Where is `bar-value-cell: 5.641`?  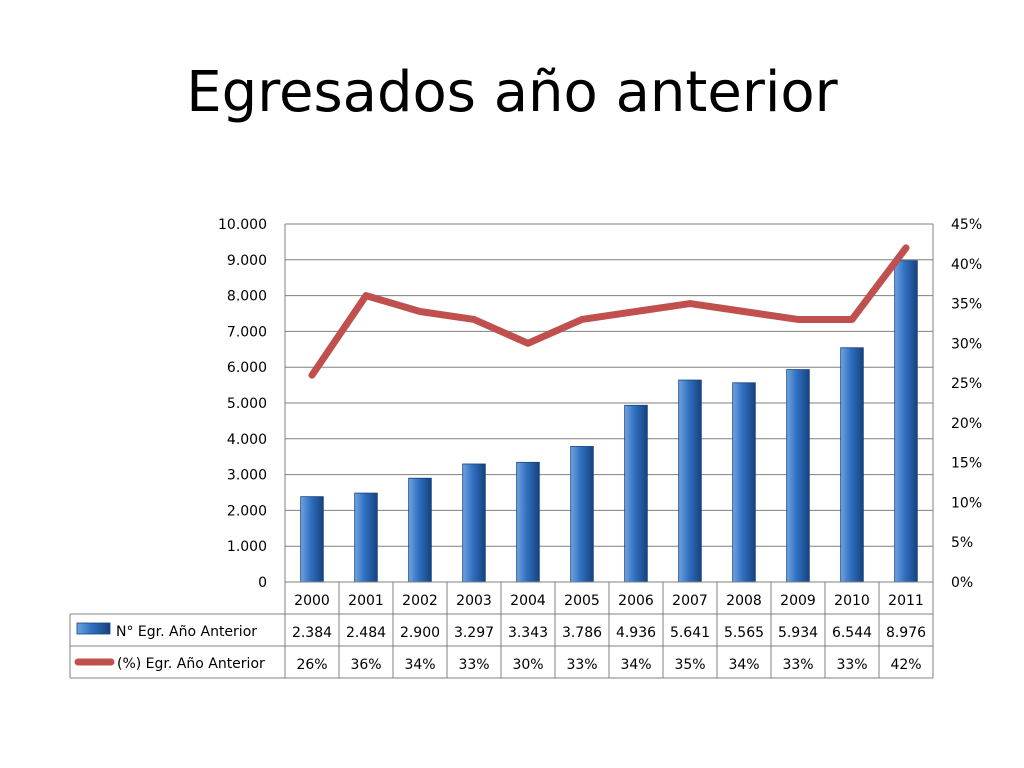
bar-value-cell: 5.641 is located at coordinates (690, 633).